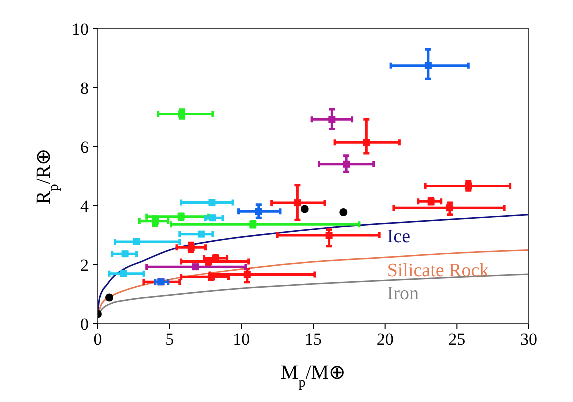  What do you see at coordinates (98, 340) in the screenshot?
I see `x-tick-label: 0` at bounding box center [98, 340].